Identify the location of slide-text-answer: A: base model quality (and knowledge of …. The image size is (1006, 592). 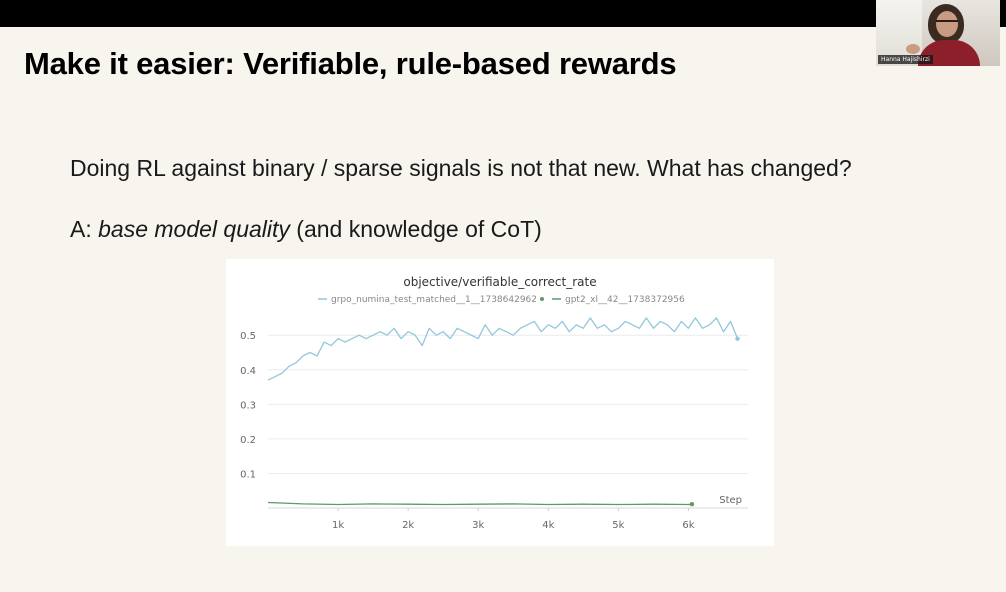
(306, 229).